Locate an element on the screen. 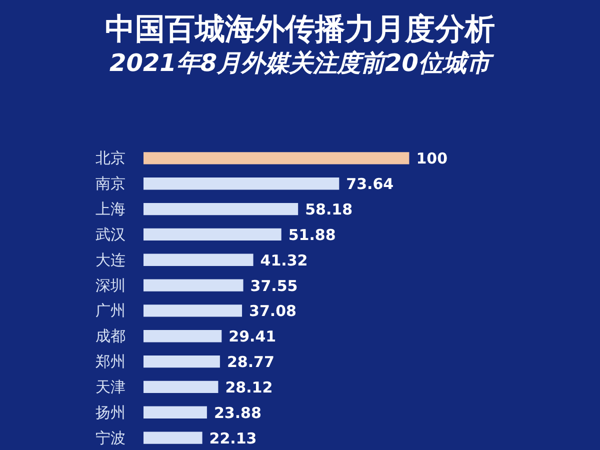 Image resolution: width=600 pixels, height=450 pixels. y-tick-label: 深圳 is located at coordinates (111, 285).